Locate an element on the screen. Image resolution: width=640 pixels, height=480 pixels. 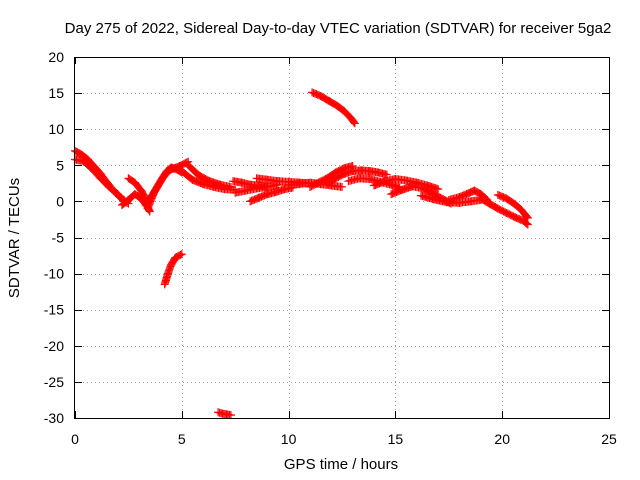
x-tick-label: 25 is located at coordinates (609, 439).